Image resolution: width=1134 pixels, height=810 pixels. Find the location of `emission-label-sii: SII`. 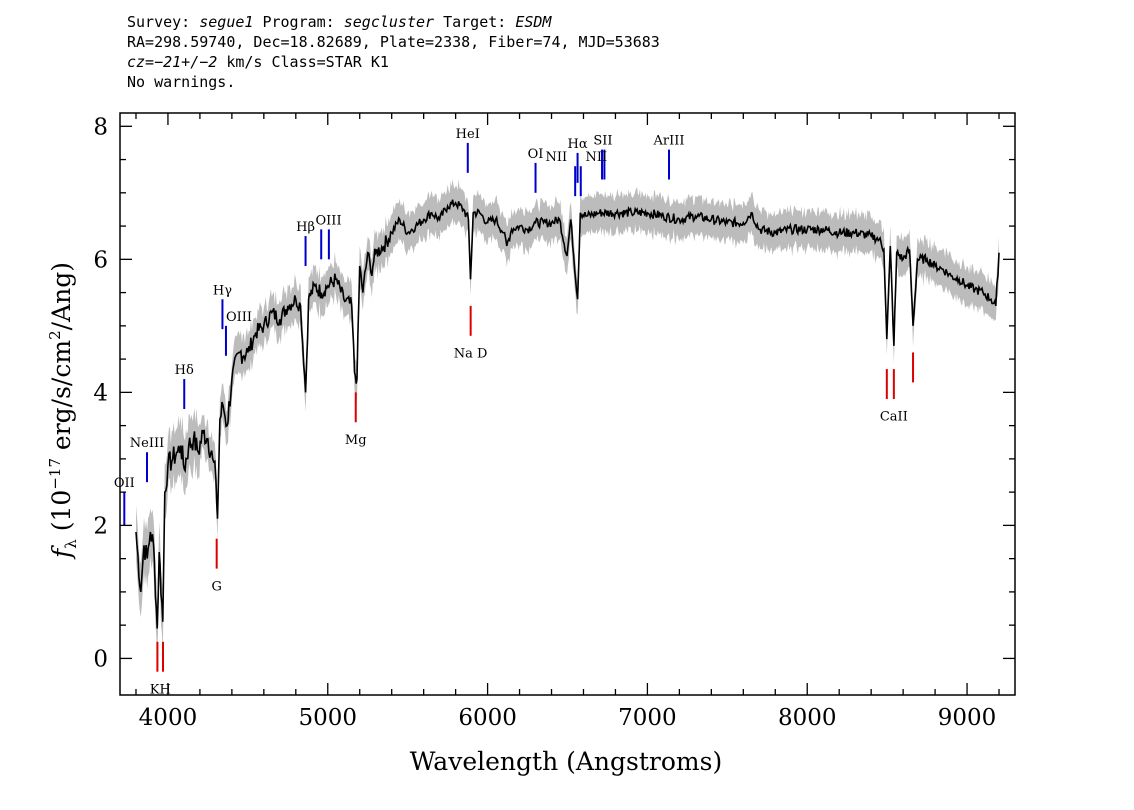

emission-label-sii: SII is located at coordinates (602, 141).